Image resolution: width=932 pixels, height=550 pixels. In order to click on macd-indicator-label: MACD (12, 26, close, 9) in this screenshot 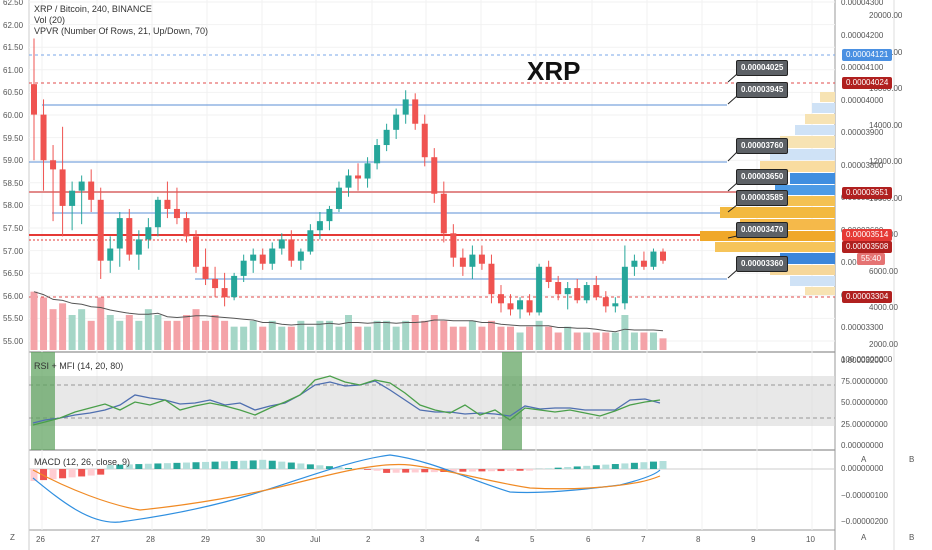, I will do `click(82, 462)`.